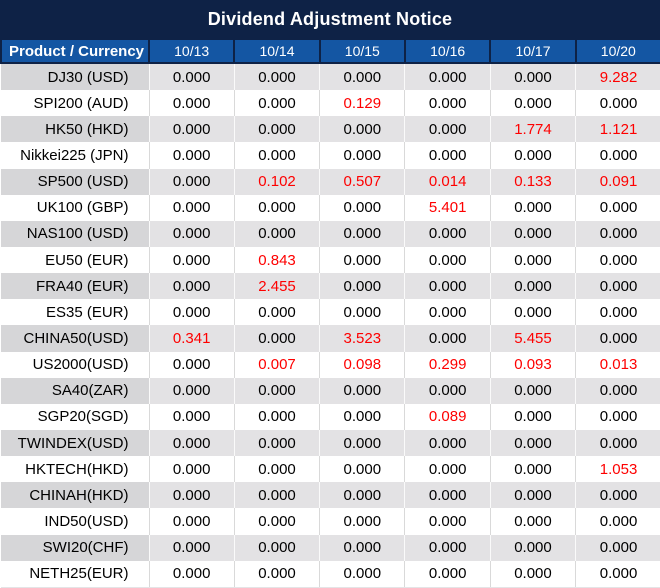 The width and height of the screenshot is (660, 588). Describe the element at coordinates (617, 51) in the screenshot. I see `column-header-date-6: 10/20` at that location.